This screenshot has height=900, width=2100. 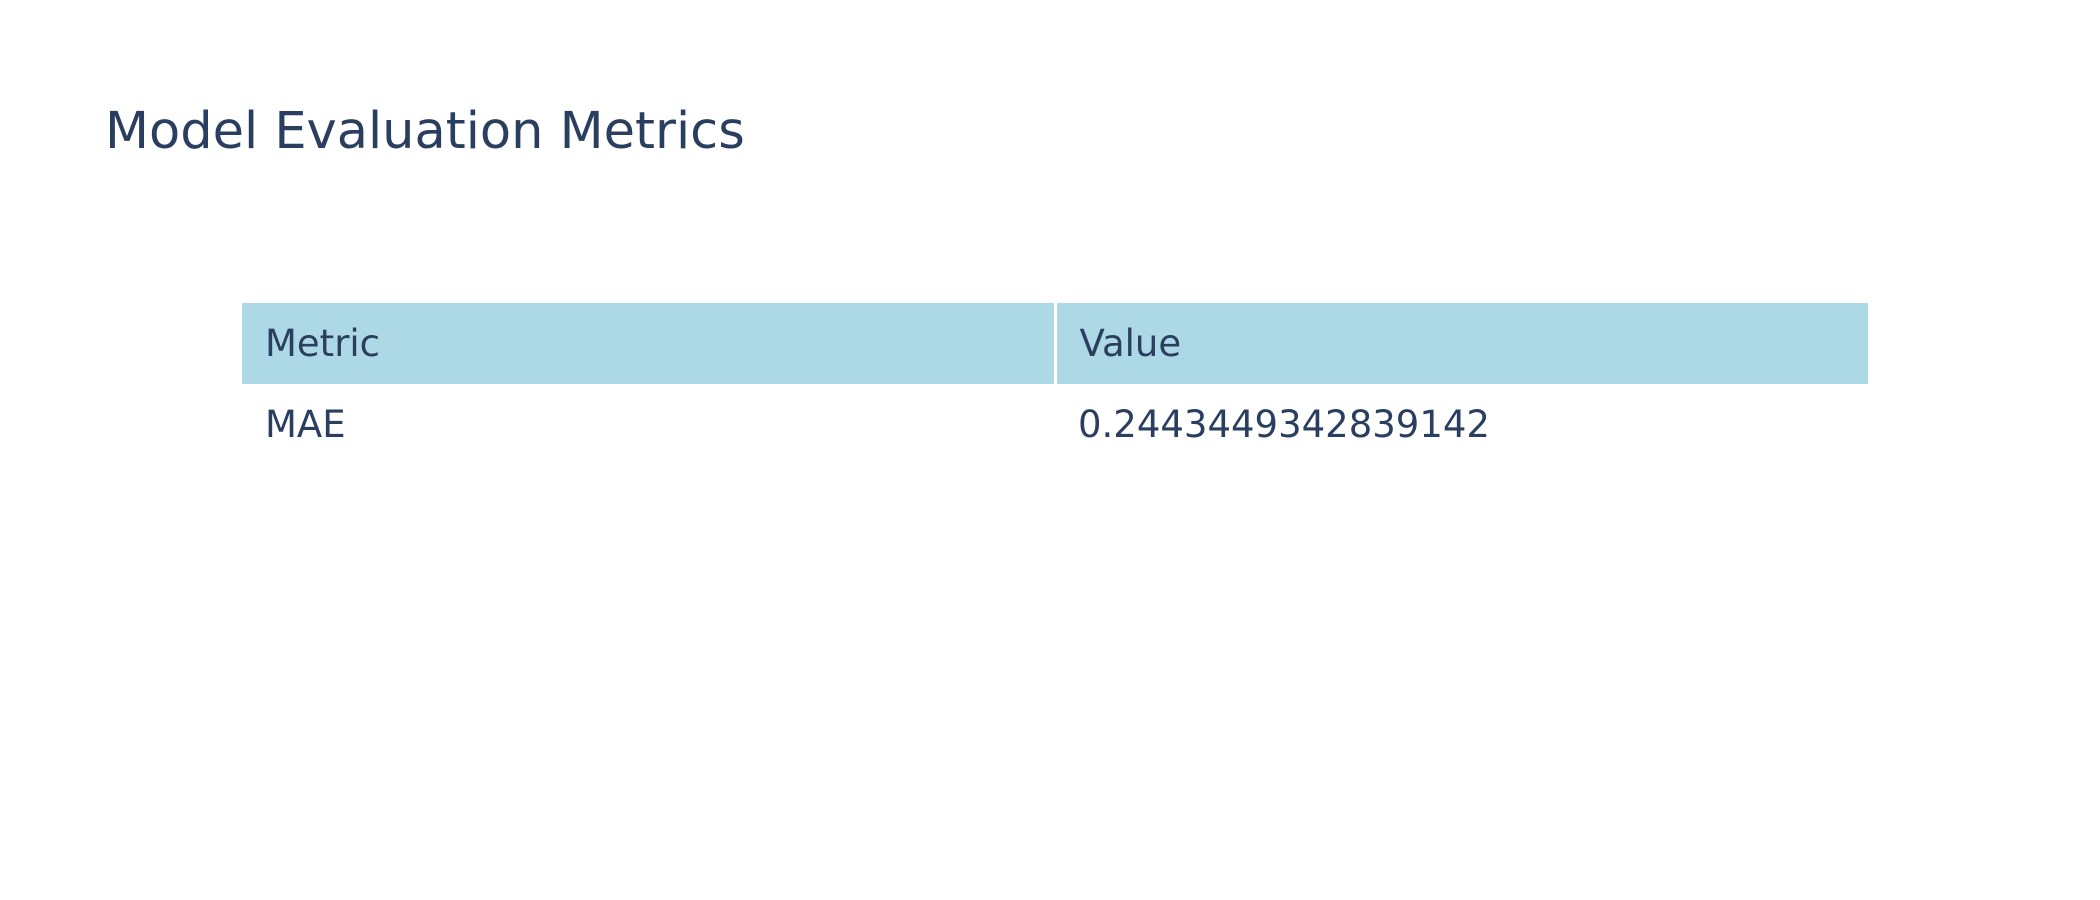 What do you see at coordinates (425, 131) in the screenshot?
I see `chart-title: Model Evaluation Metrics` at bounding box center [425, 131].